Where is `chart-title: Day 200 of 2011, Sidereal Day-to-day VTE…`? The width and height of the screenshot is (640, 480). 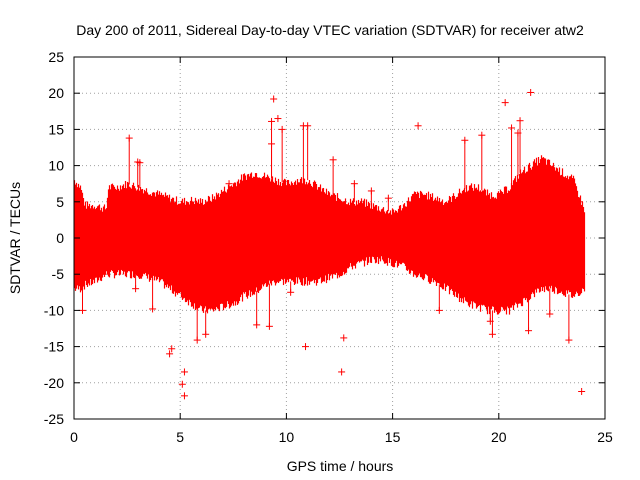
chart-title: Day 200 of 2011, Sidereal Day-to-day VTE… is located at coordinates (330, 30).